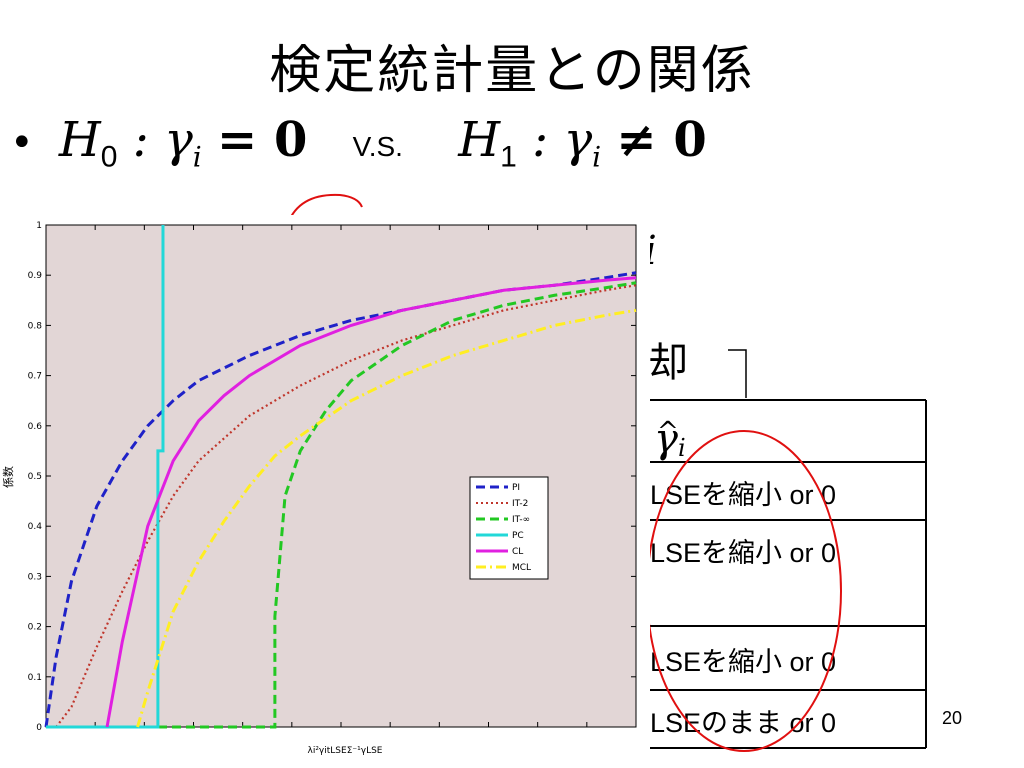  What do you see at coordinates (512, 71) in the screenshot?
I see `slide-title: 検定統計量との関係` at bounding box center [512, 71].